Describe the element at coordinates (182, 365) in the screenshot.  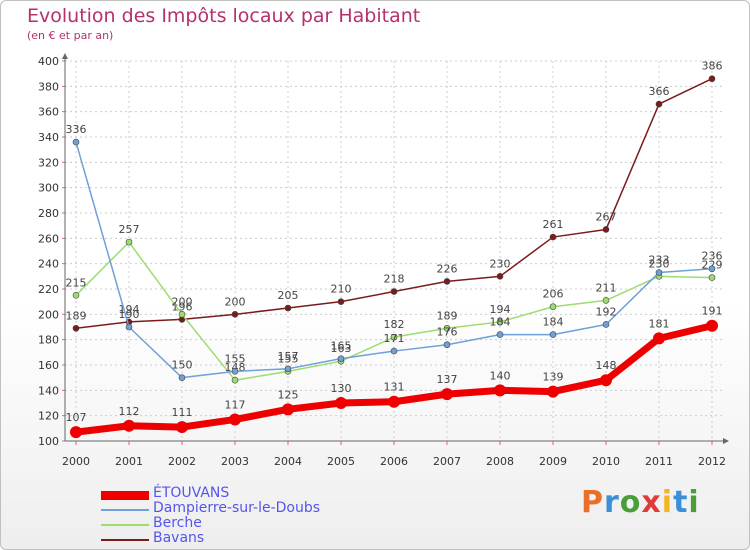
I see `data-label-dampierre-sur-le-doubs-2002: 150` at that location.